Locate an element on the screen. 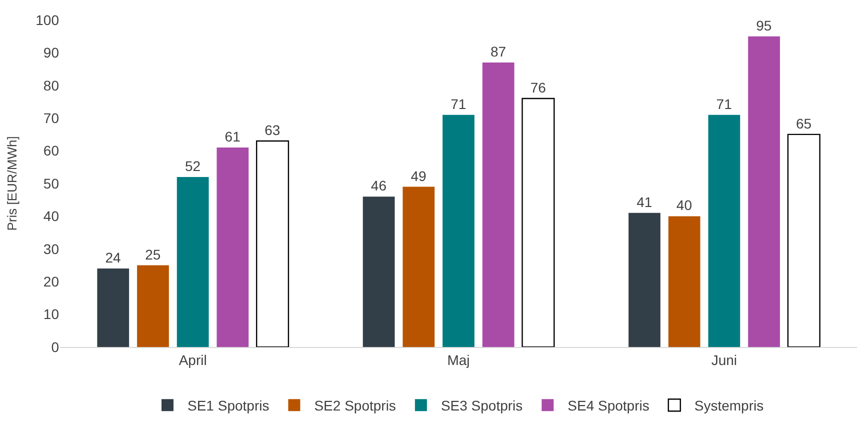  data-label: 25 is located at coordinates (153, 254).